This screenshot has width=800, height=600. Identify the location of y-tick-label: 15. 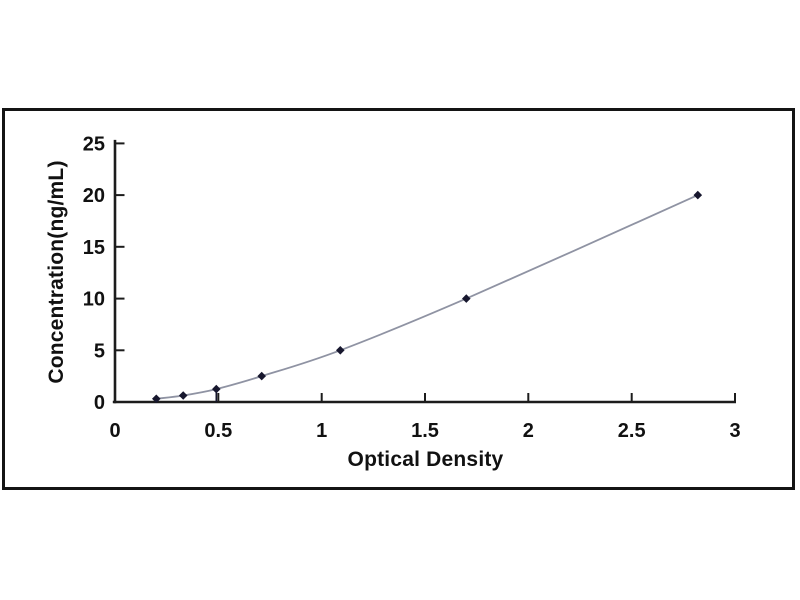
(94, 248).